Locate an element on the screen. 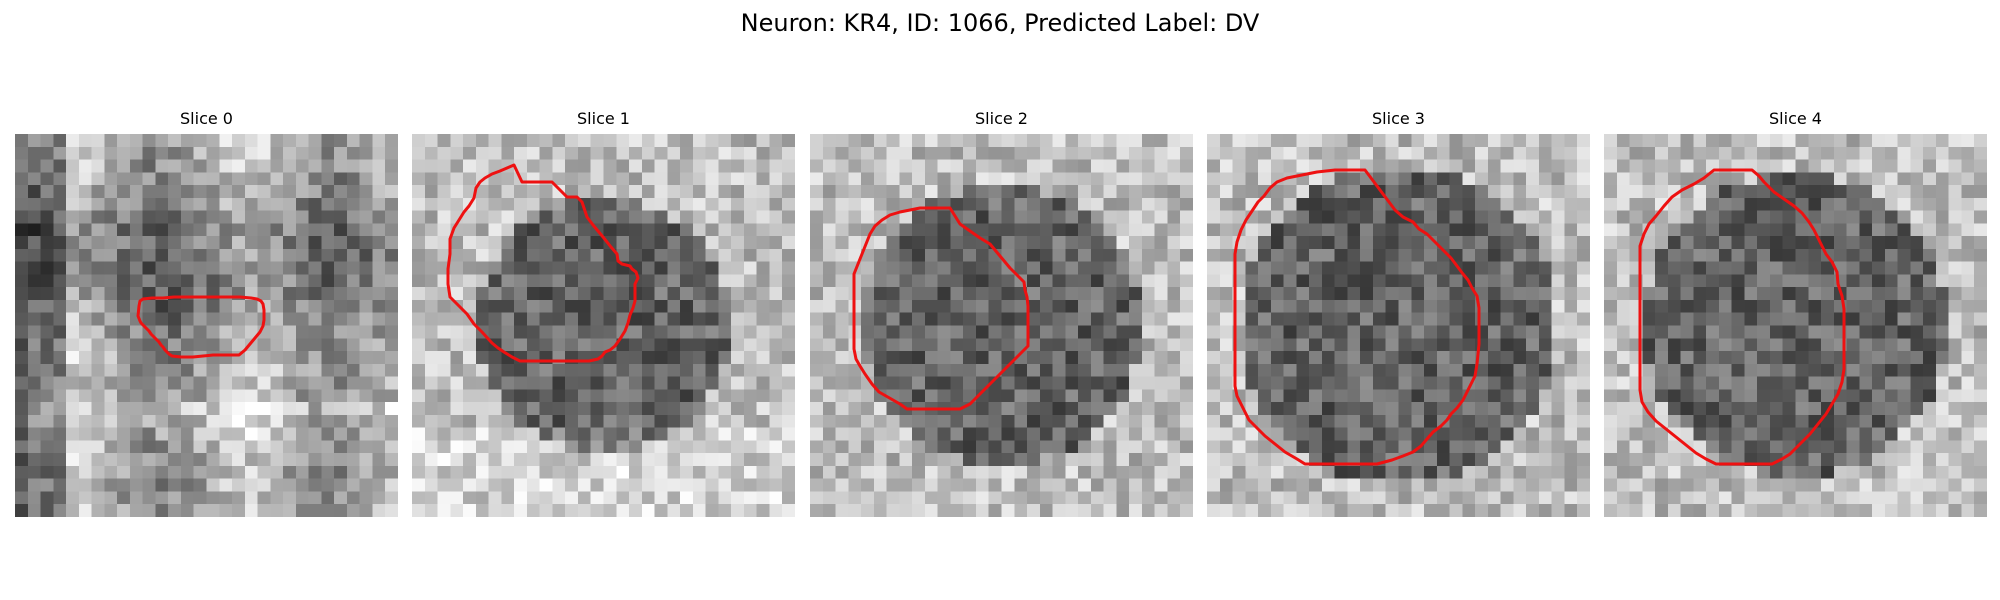 This screenshot has width=2000, height=600. slice-panel-2: Slice 2 is located at coordinates (1001, 312).